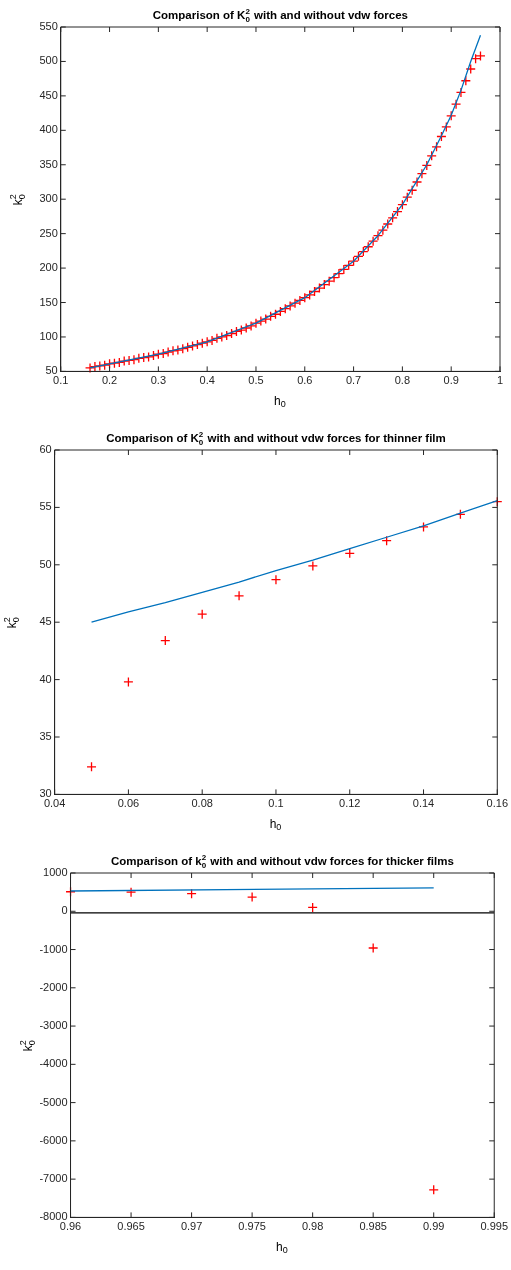 The image size is (511, 1270). I want to click on x-tick-label: 0.6, so click(305, 380).